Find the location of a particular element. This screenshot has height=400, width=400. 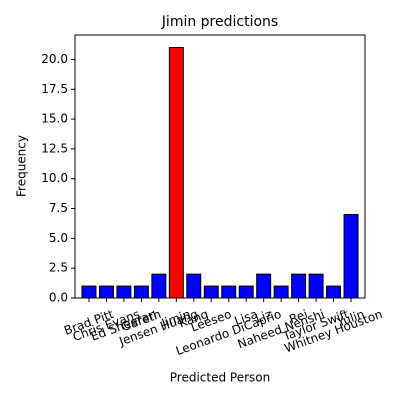

x-axis-label: Predicted Person is located at coordinates (220, 378).